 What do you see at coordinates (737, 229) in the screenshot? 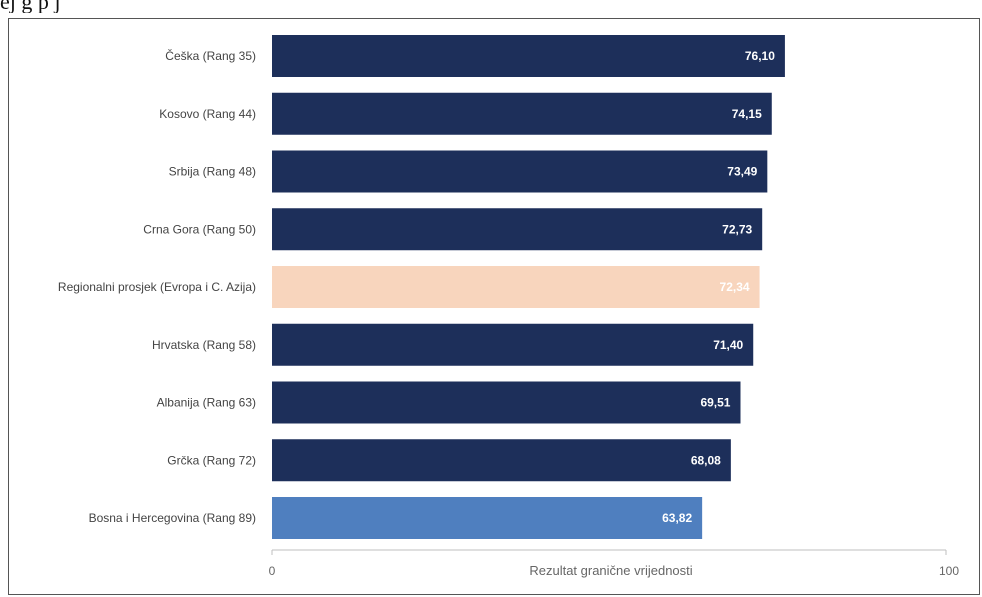
I see `bar-value-label: 72,73` at bounding box center [737, 229].